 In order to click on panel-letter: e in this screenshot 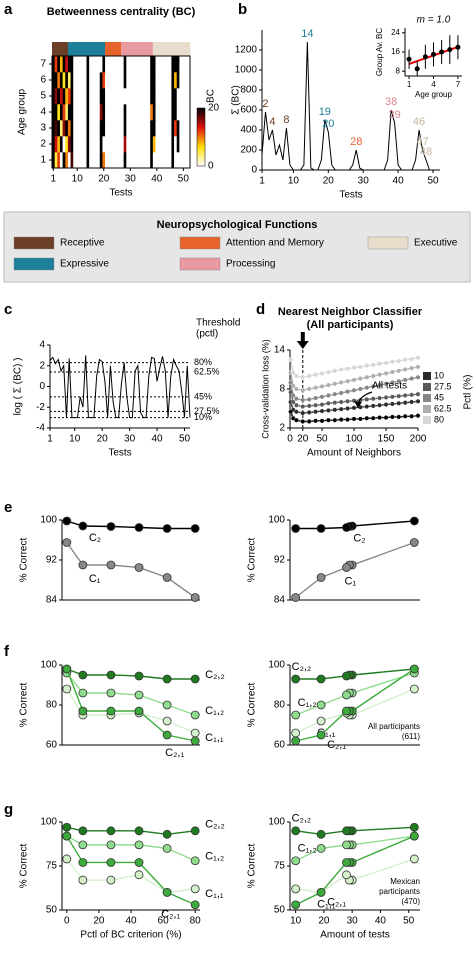, I will do `click(8, 507)`.